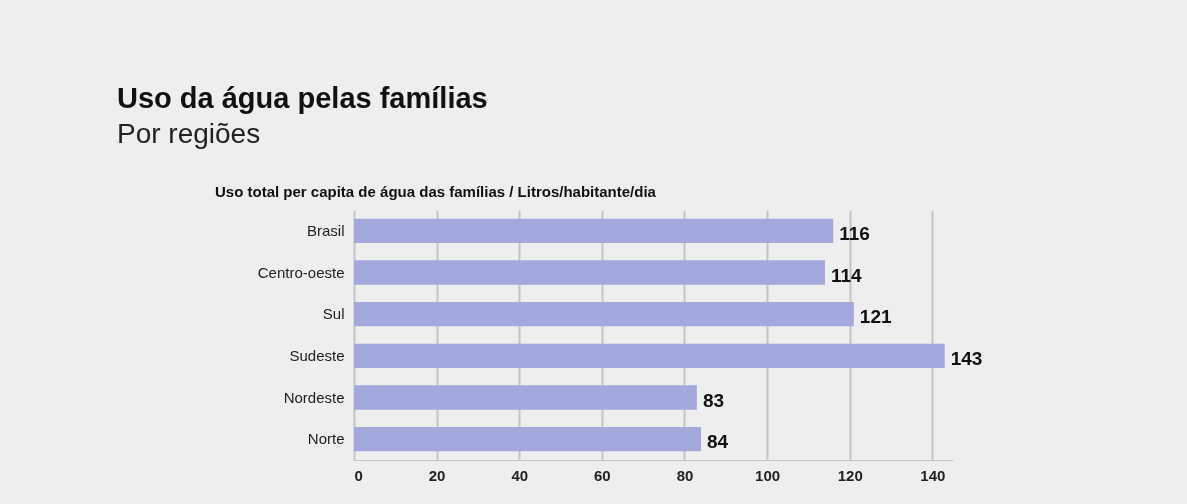 This screenshot has height=504, width=1187. Describe the element at coordinates (713, 400) in the screenshot. I see `data-label: 83` at that location.